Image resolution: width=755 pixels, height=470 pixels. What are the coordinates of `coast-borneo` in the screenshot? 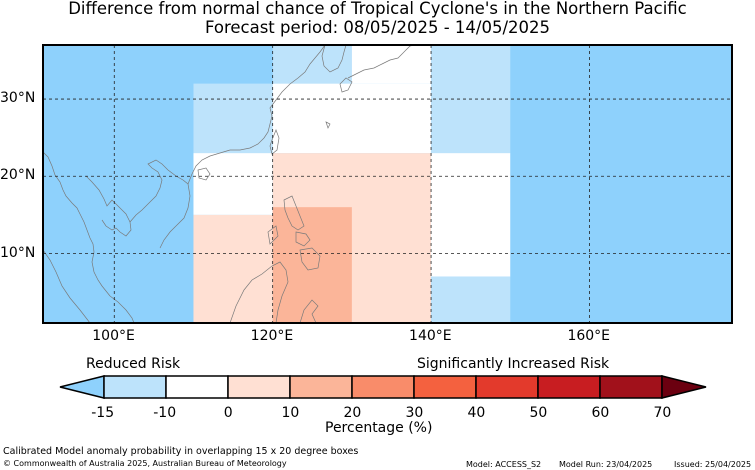 It's located at (259, 292).